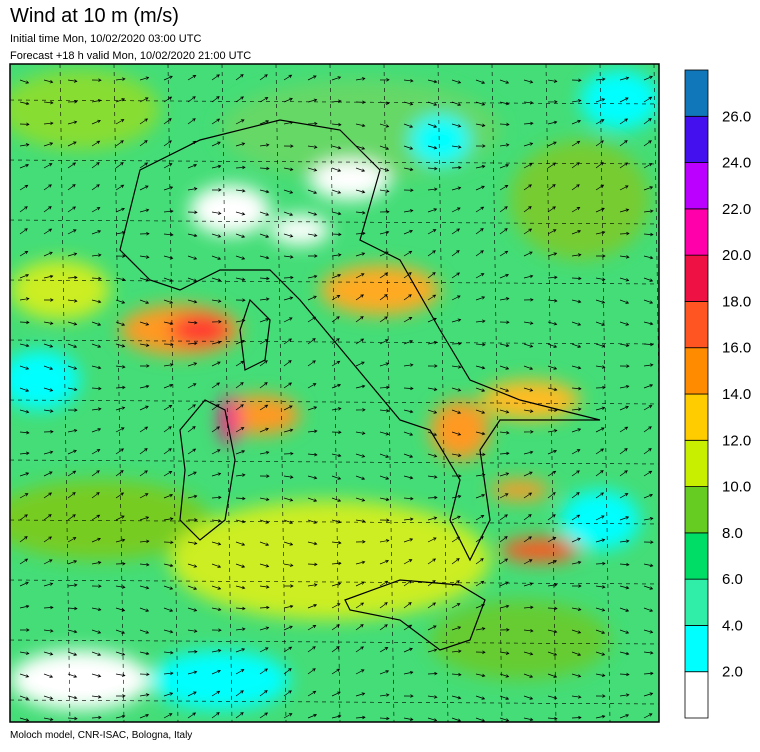 This screenshot has width=760, height=752. What do you see at coordinates (94, 16) in the screenshot?
I see `title: Wind at 10 m (m/s)` at bounding box center [94, 16].